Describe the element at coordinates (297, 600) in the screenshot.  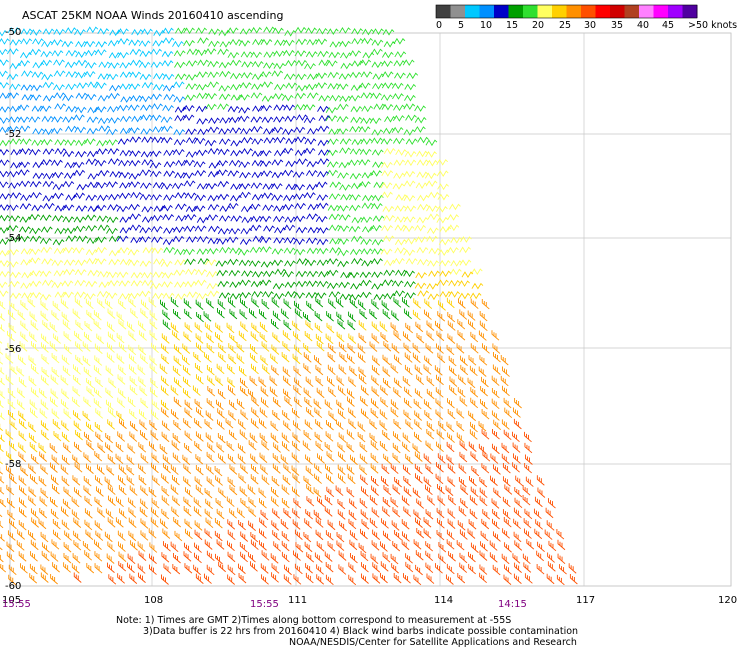
I see `lon-label-111: 111` at that location.